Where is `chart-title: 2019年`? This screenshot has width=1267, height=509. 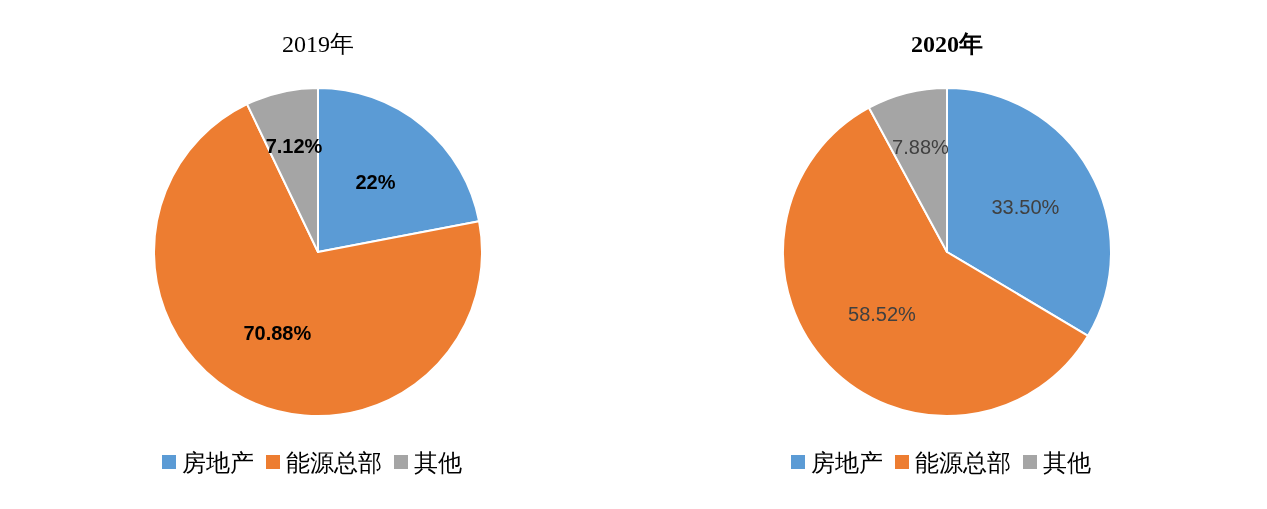
chart-title: 2019年 is located at coordinates (318, 44).